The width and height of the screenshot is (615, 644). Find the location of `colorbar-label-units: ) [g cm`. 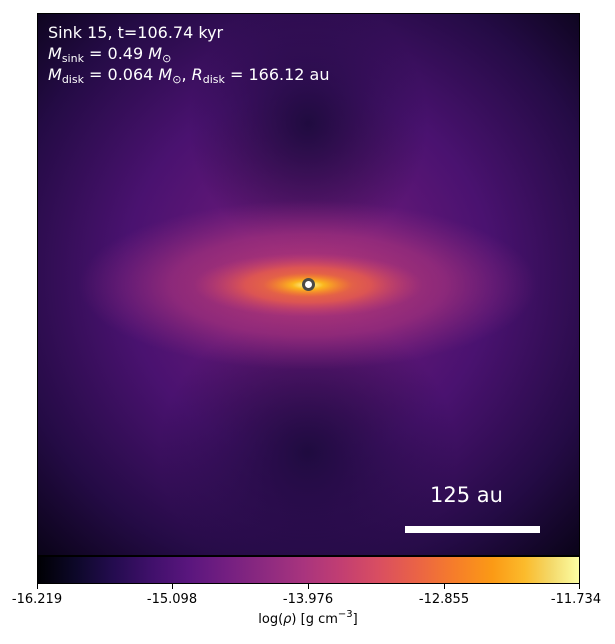

colorbar-label-units: ) [g cm is located at coordinates (314, 619).